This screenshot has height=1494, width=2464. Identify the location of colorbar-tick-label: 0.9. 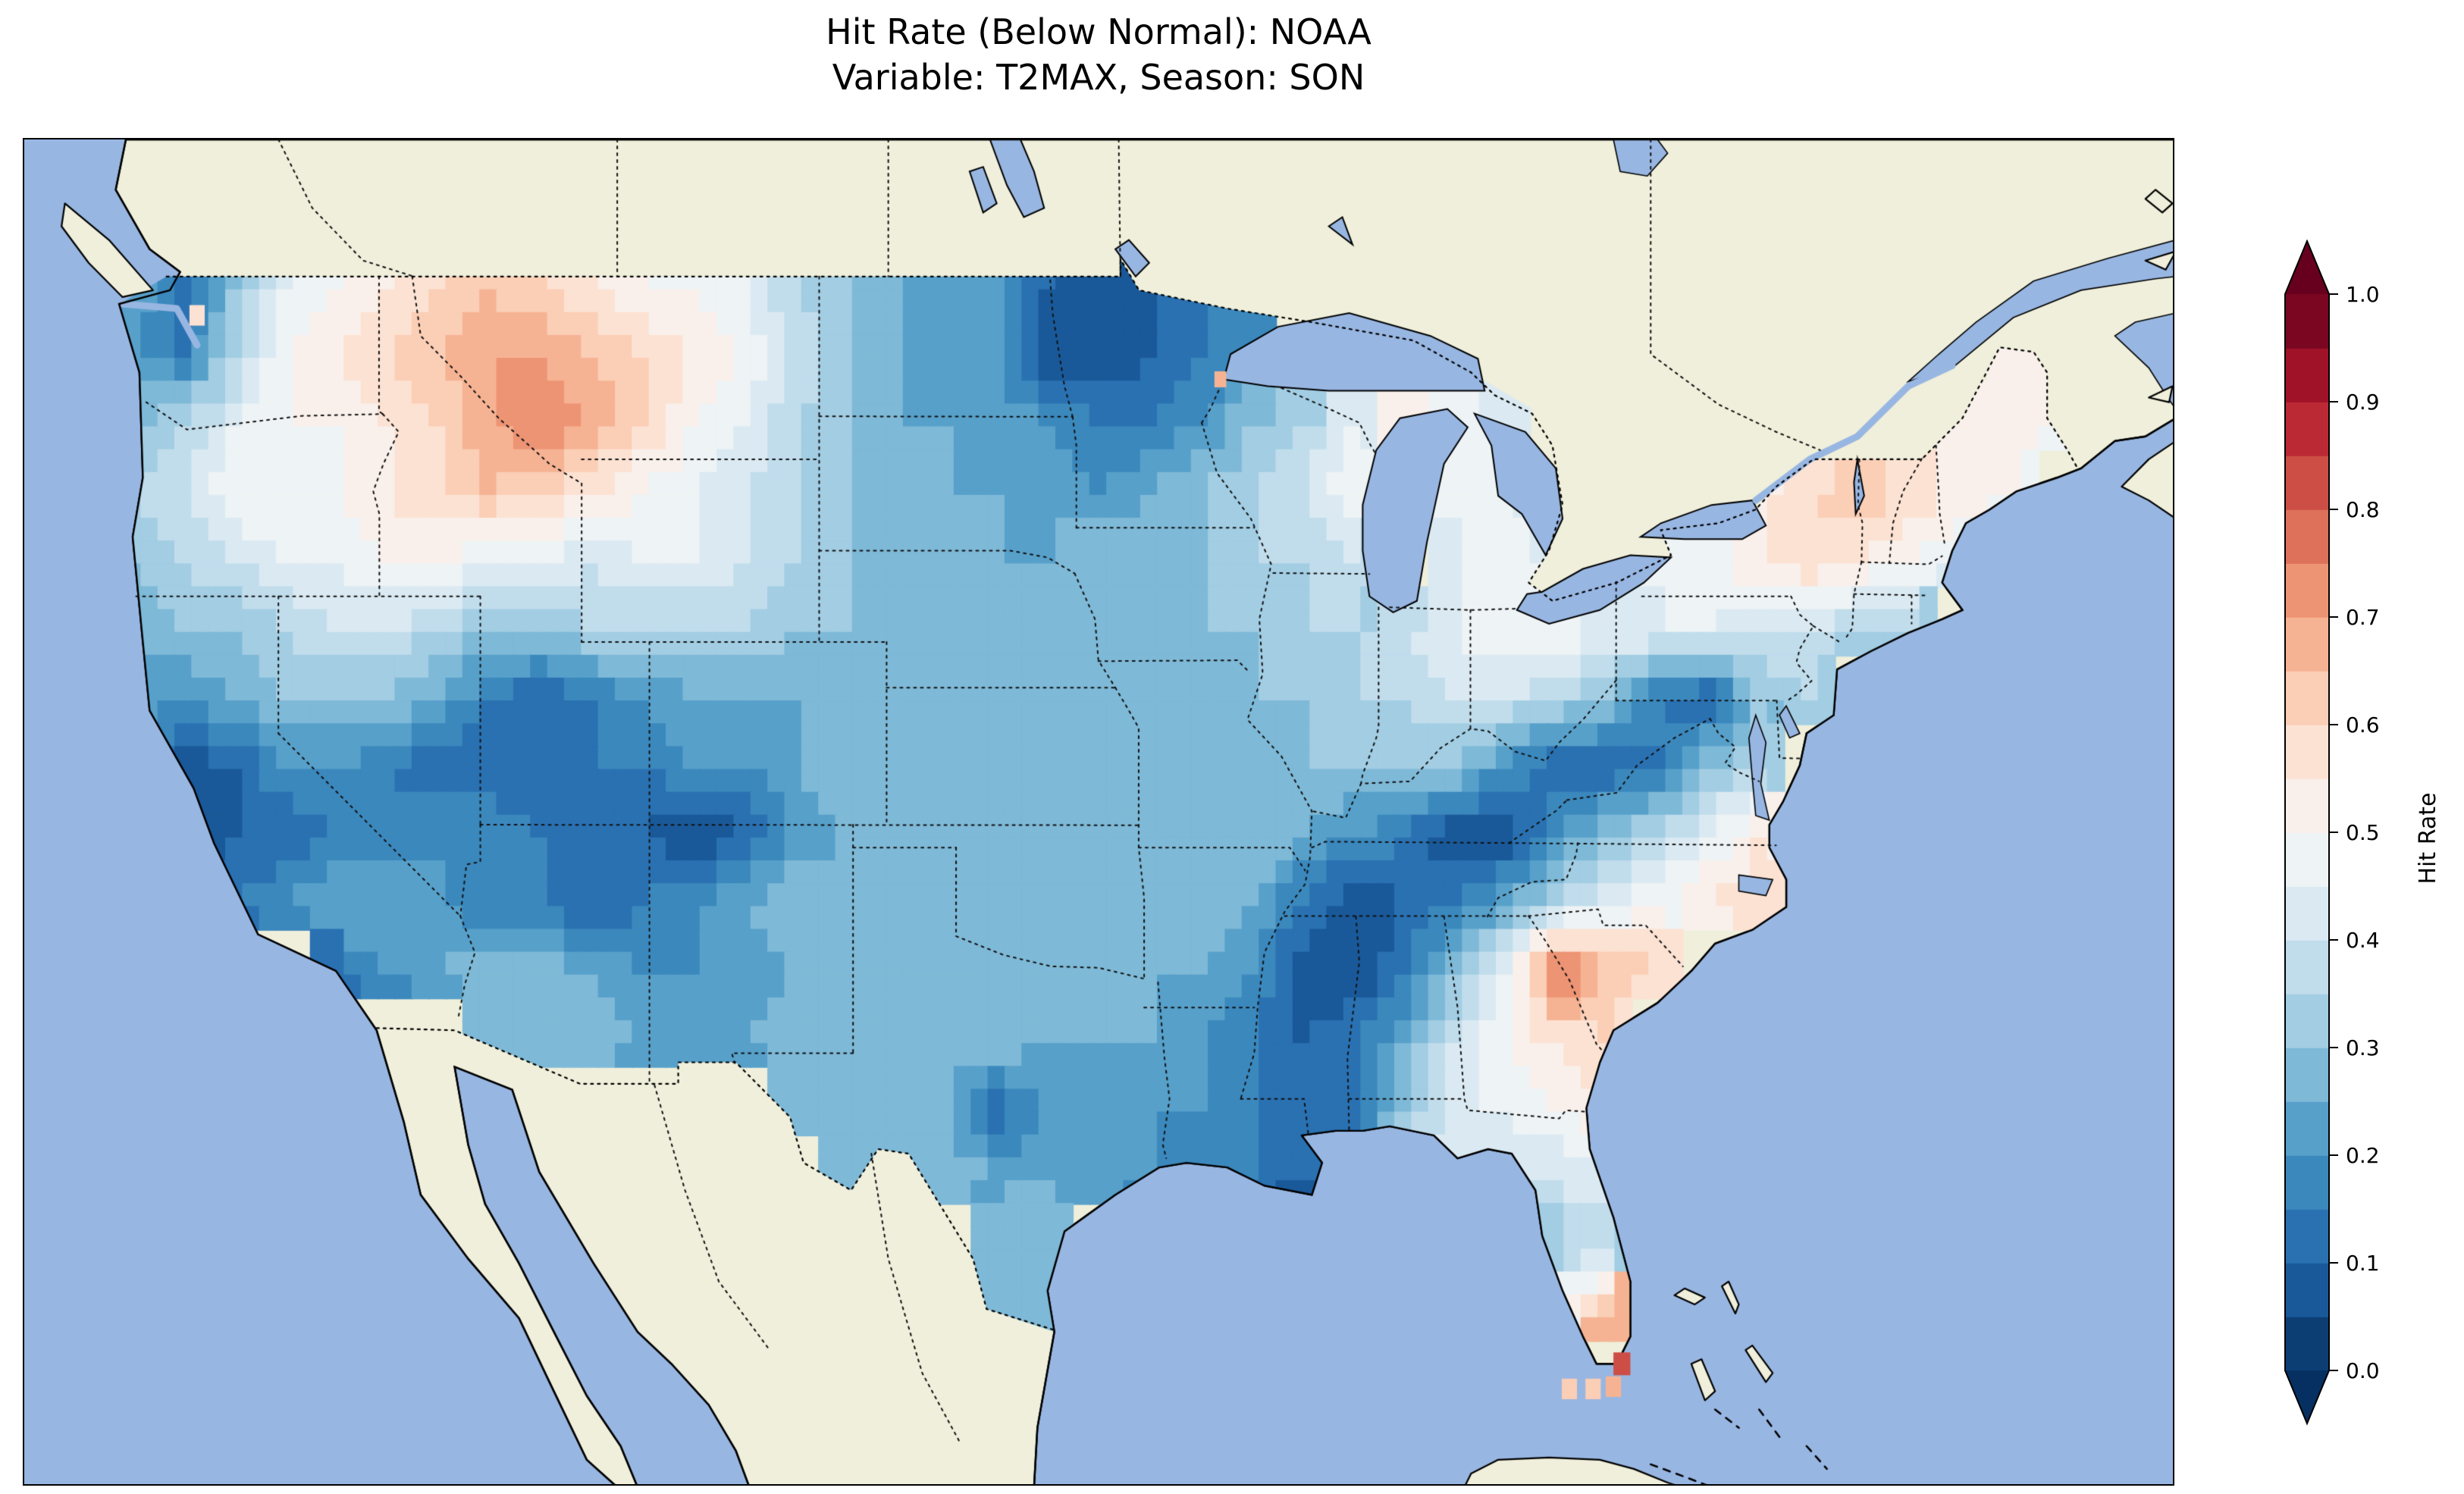
(2363, 402).